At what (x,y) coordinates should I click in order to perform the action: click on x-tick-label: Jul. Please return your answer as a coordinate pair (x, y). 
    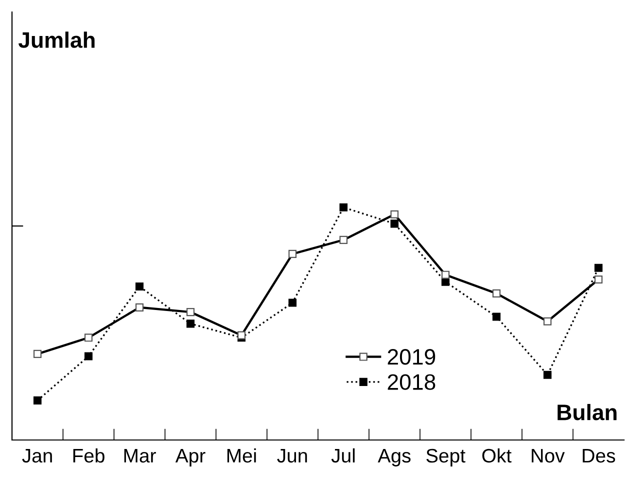
    Looking at the image, I should click on (343, 455).